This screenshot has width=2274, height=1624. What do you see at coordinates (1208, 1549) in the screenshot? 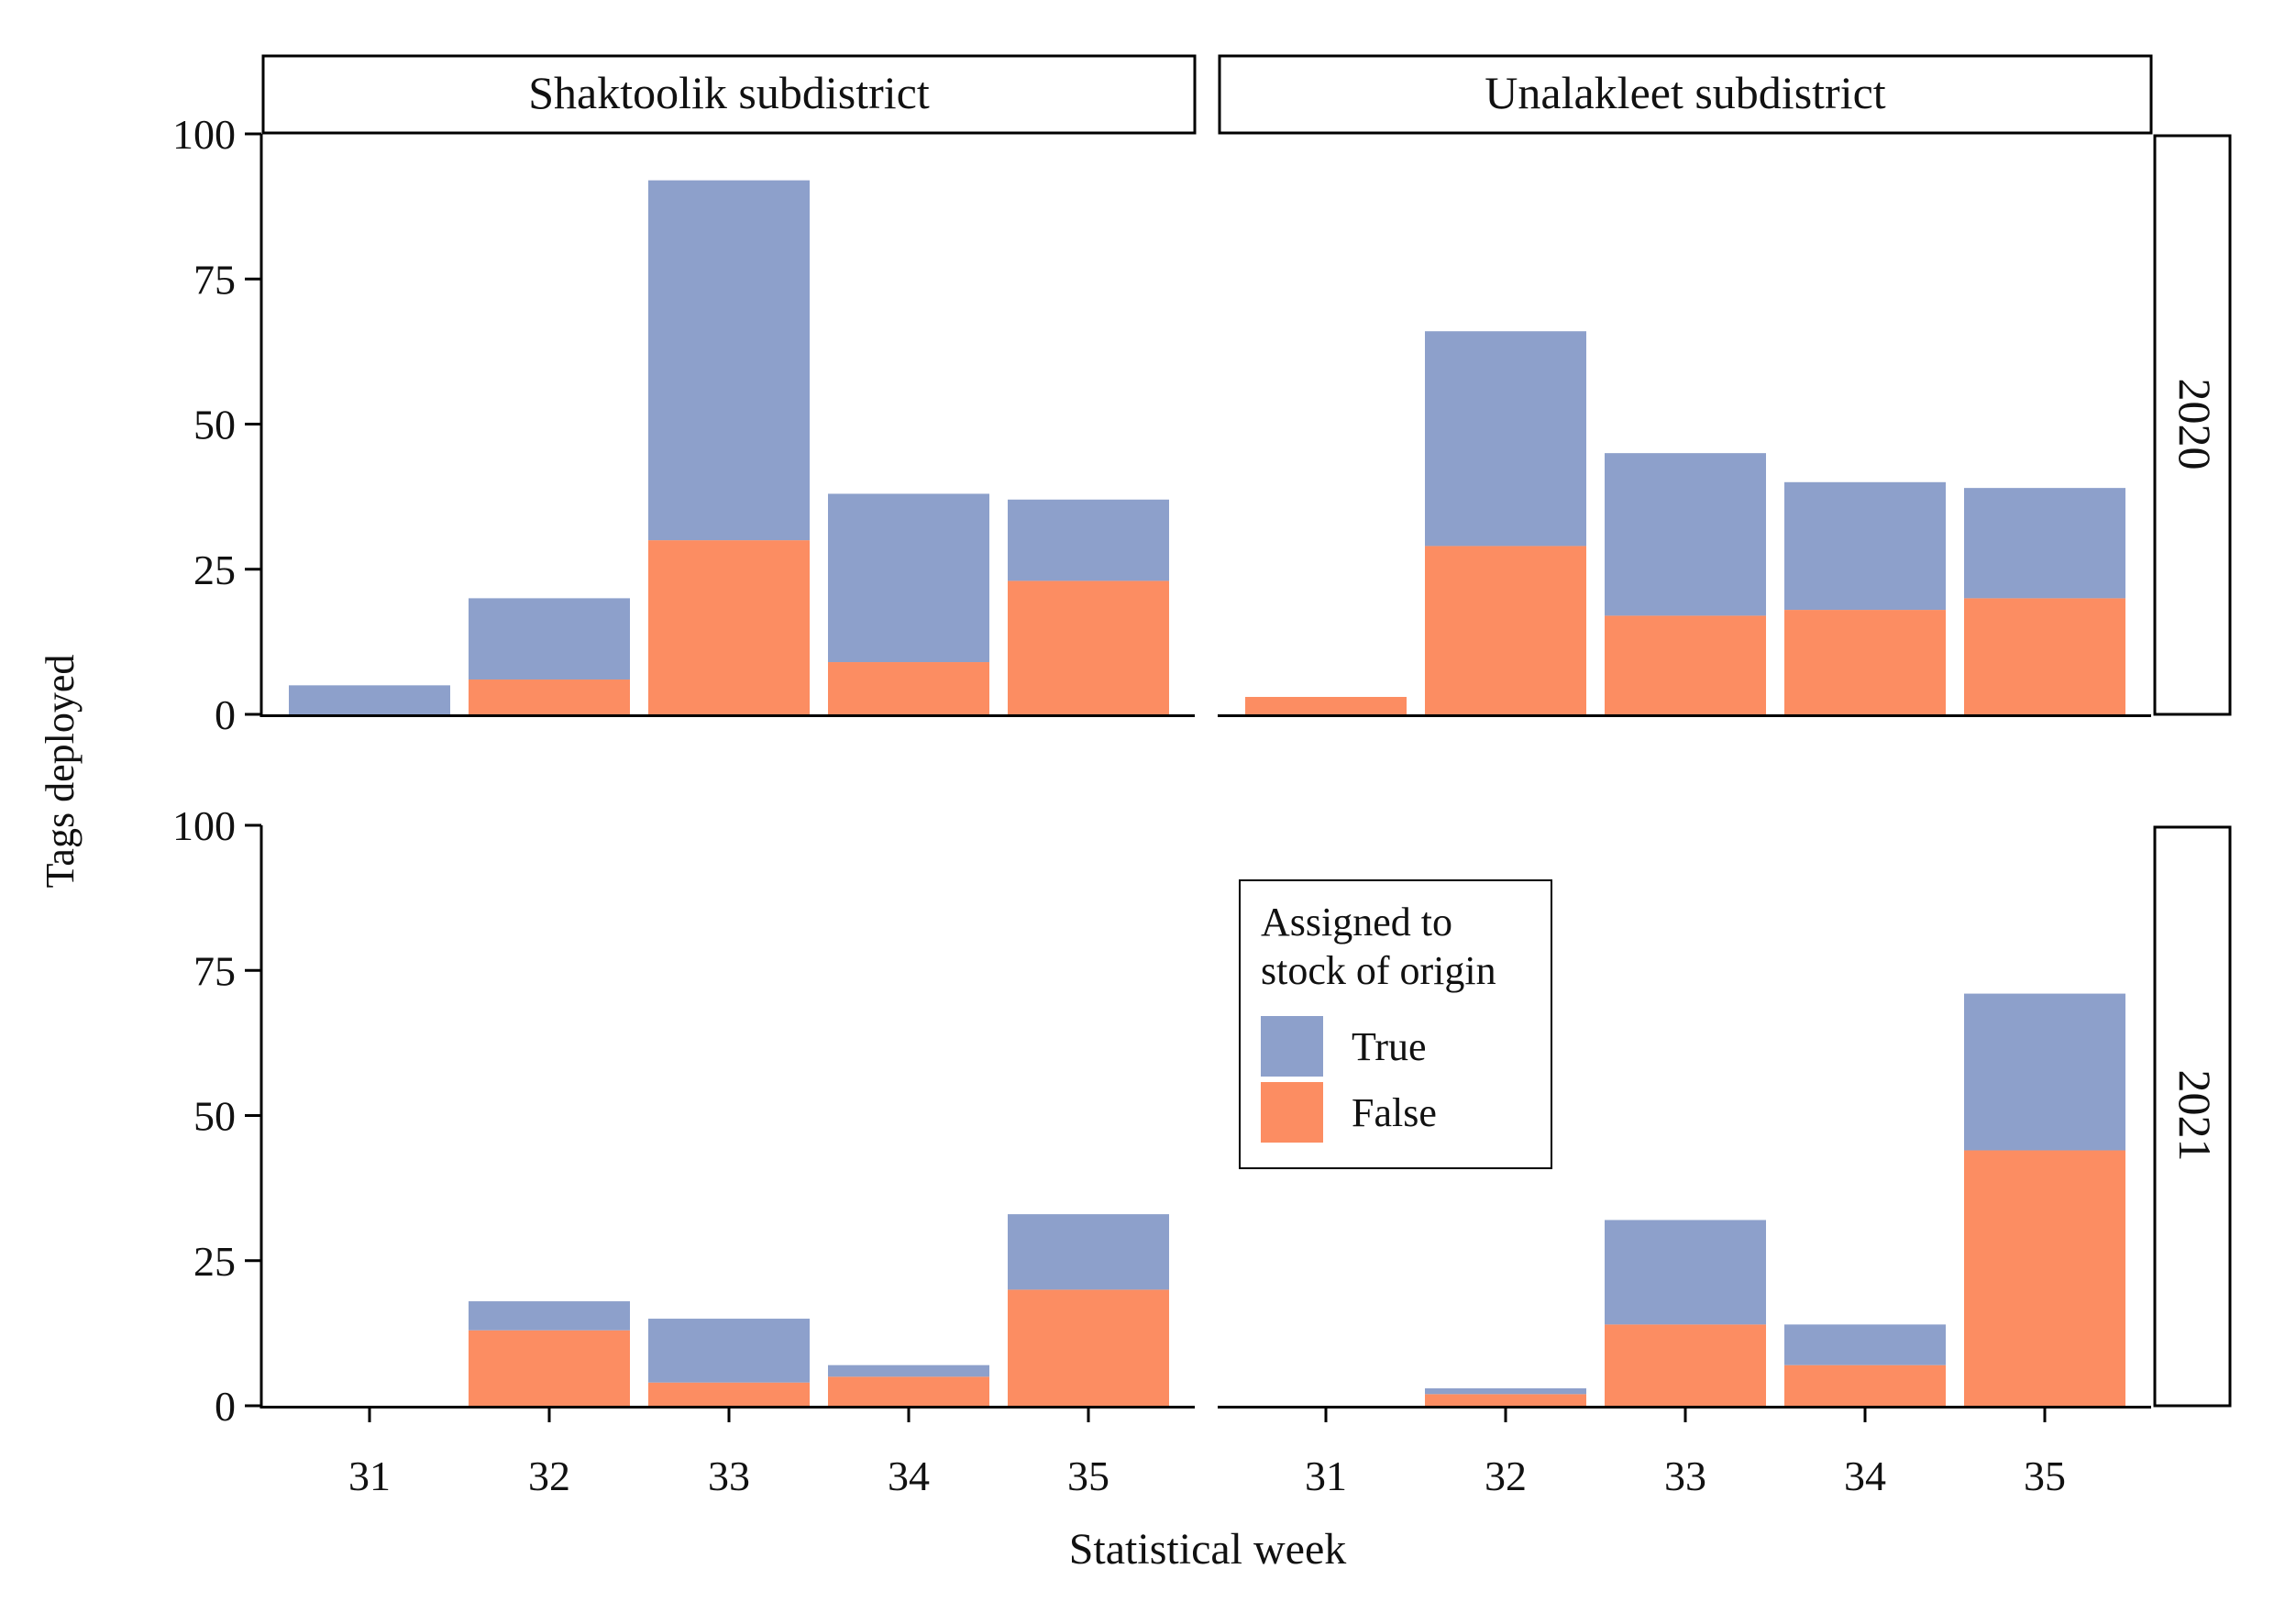
I see `x-axis-label: Statistical week` at bounding box center [1208, 1549].